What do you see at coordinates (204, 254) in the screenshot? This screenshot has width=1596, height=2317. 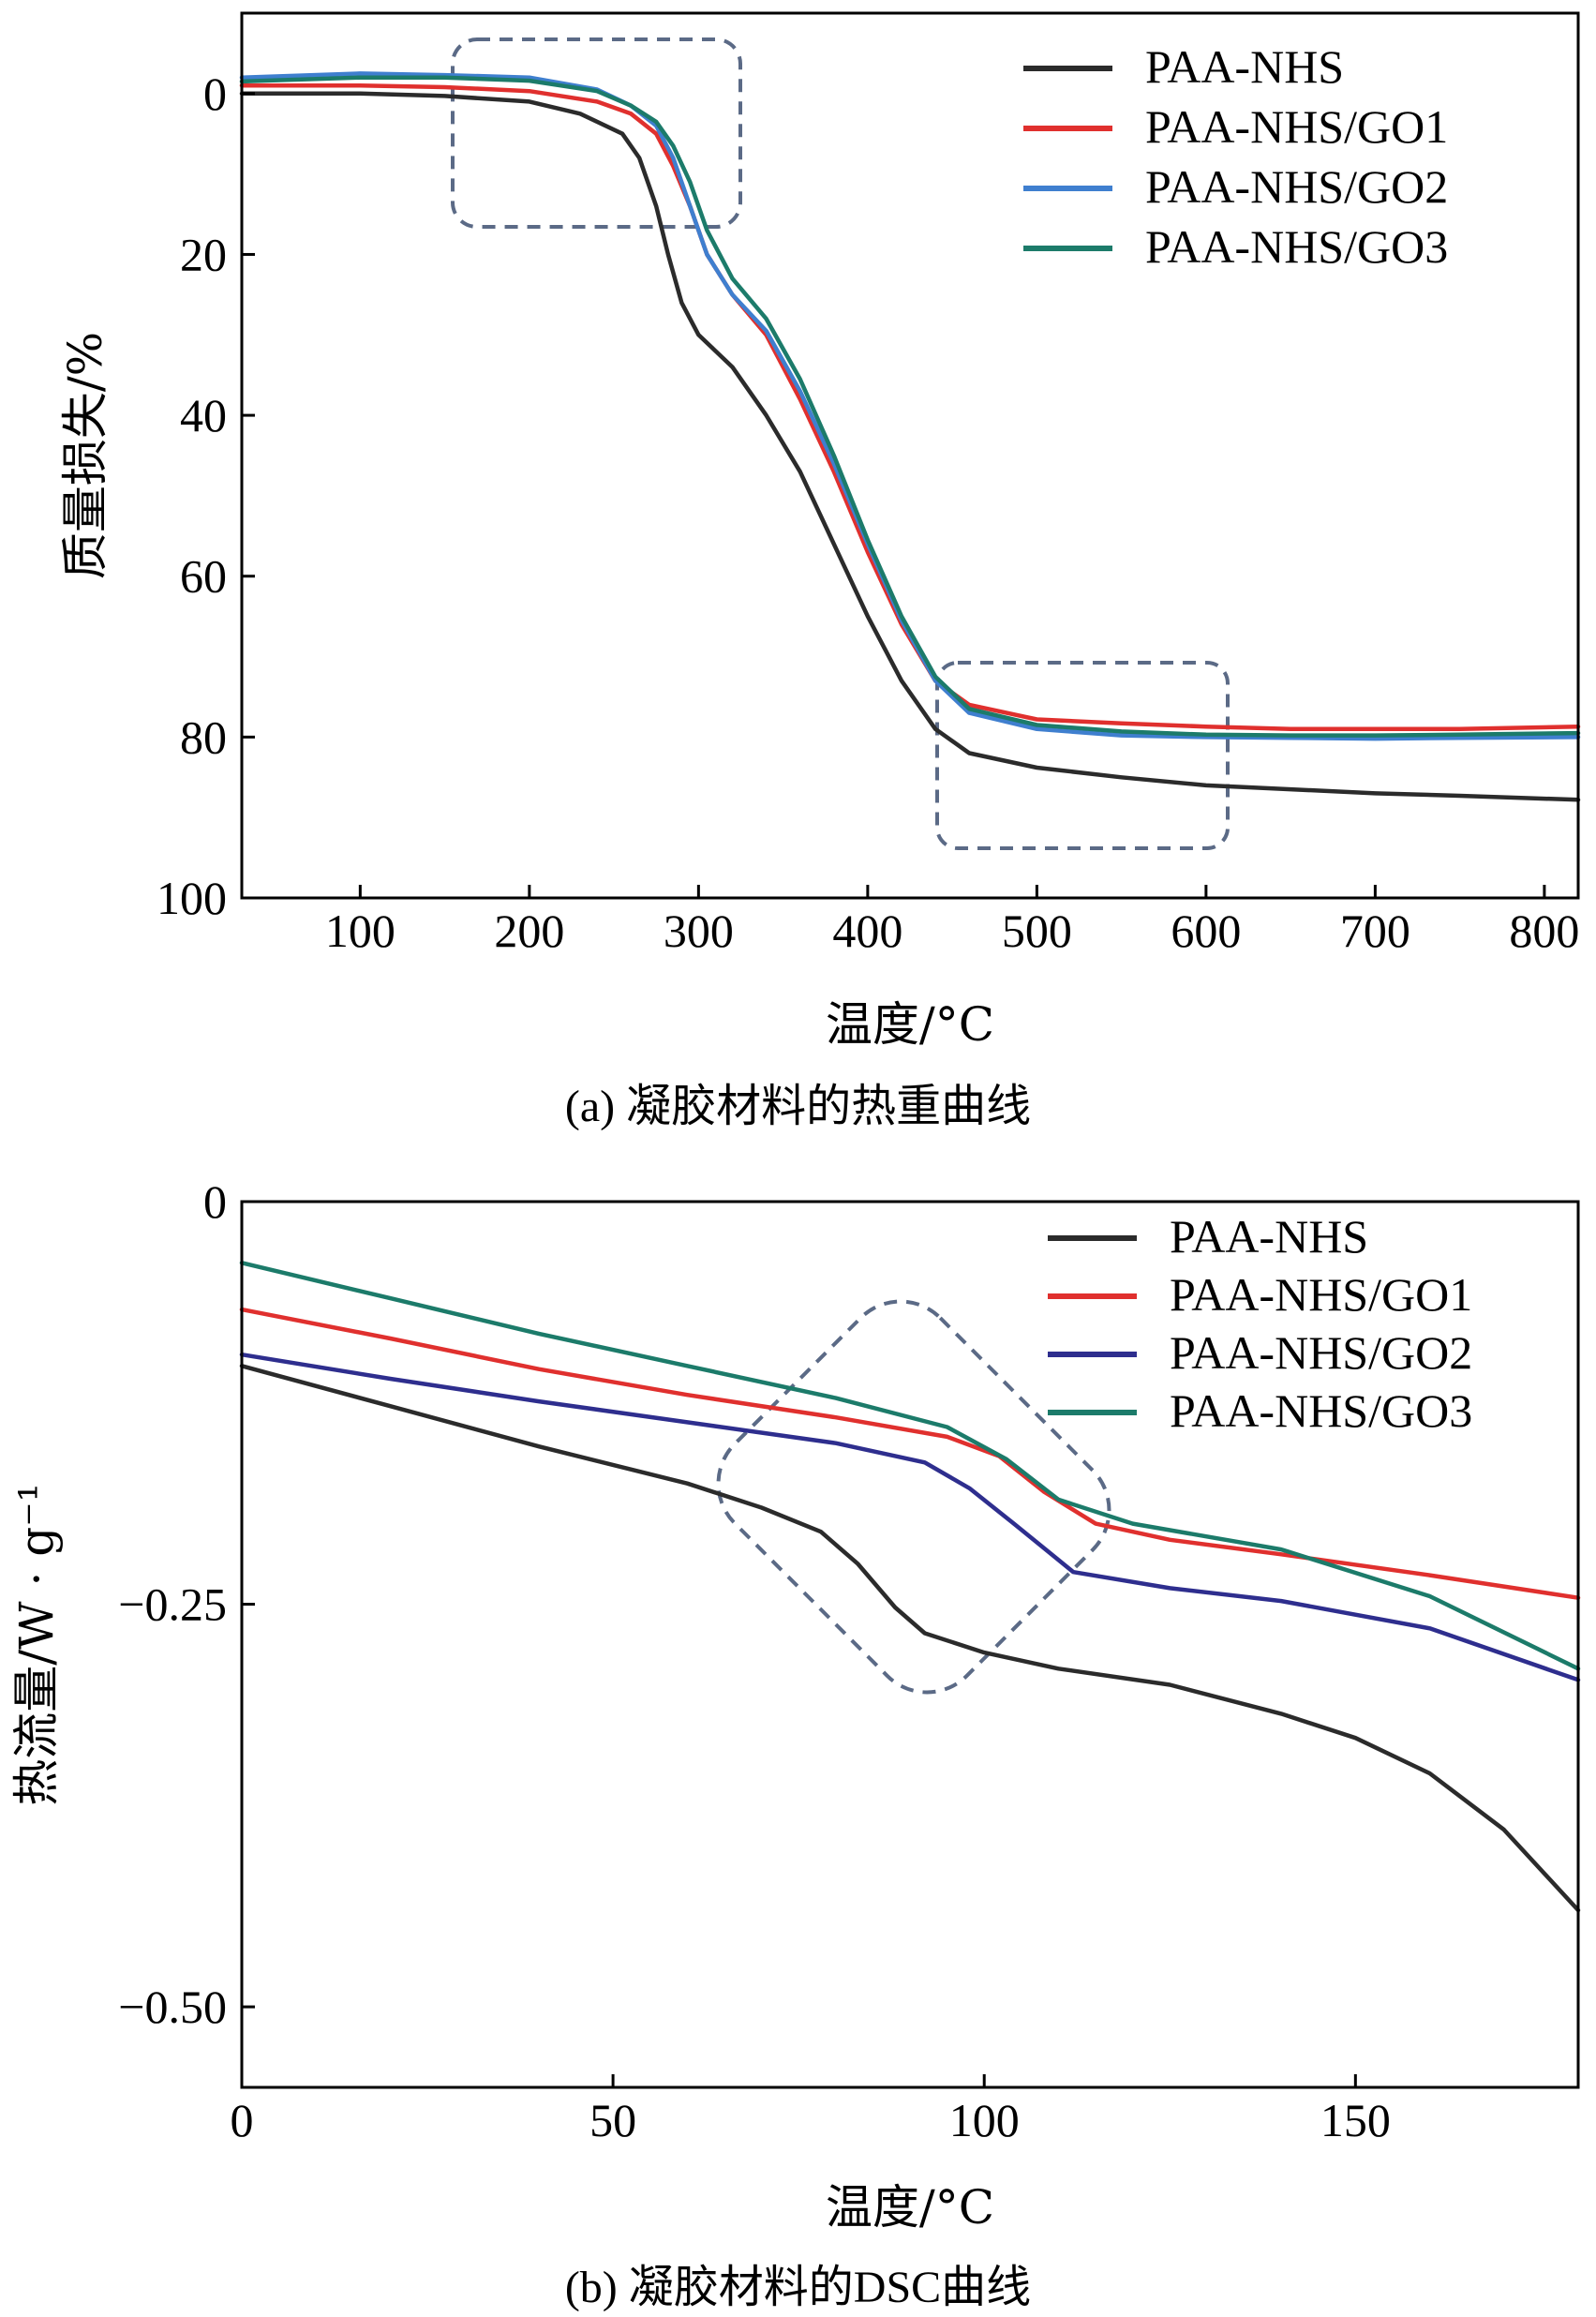 I see `y-tick-label: 20` at bounding box center [204, 254].